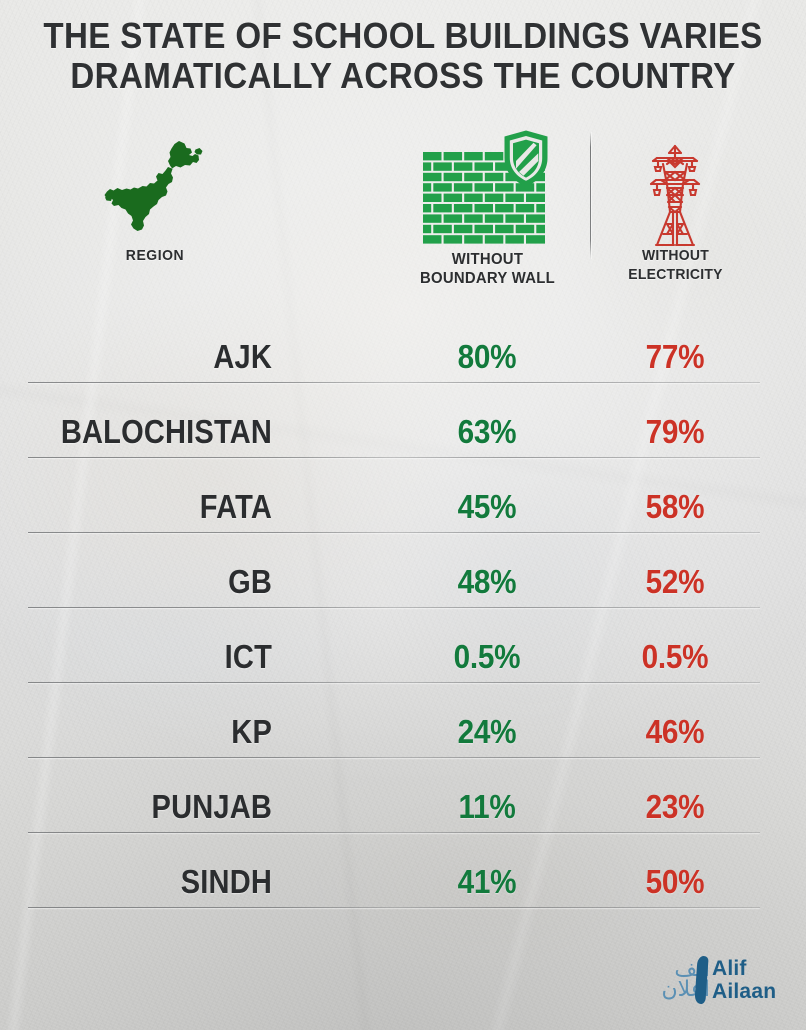  What do you see at coordinates (487, 259) in the screenshot?
I see `column-header-boundary-wall-label-1: WITHOUT` at bounding box center [487, 259].